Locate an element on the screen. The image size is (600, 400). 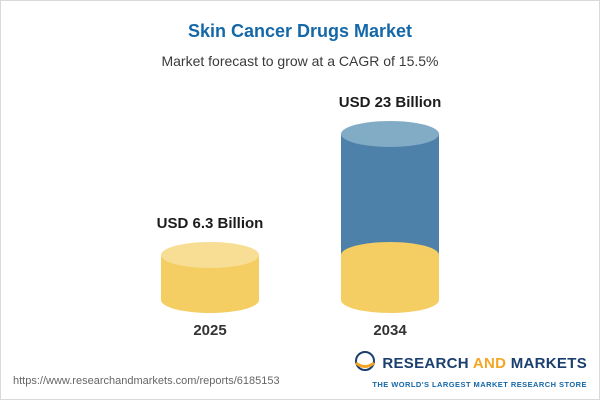
brand-word-research: RESEARCH is located at coordinates (425, 363).